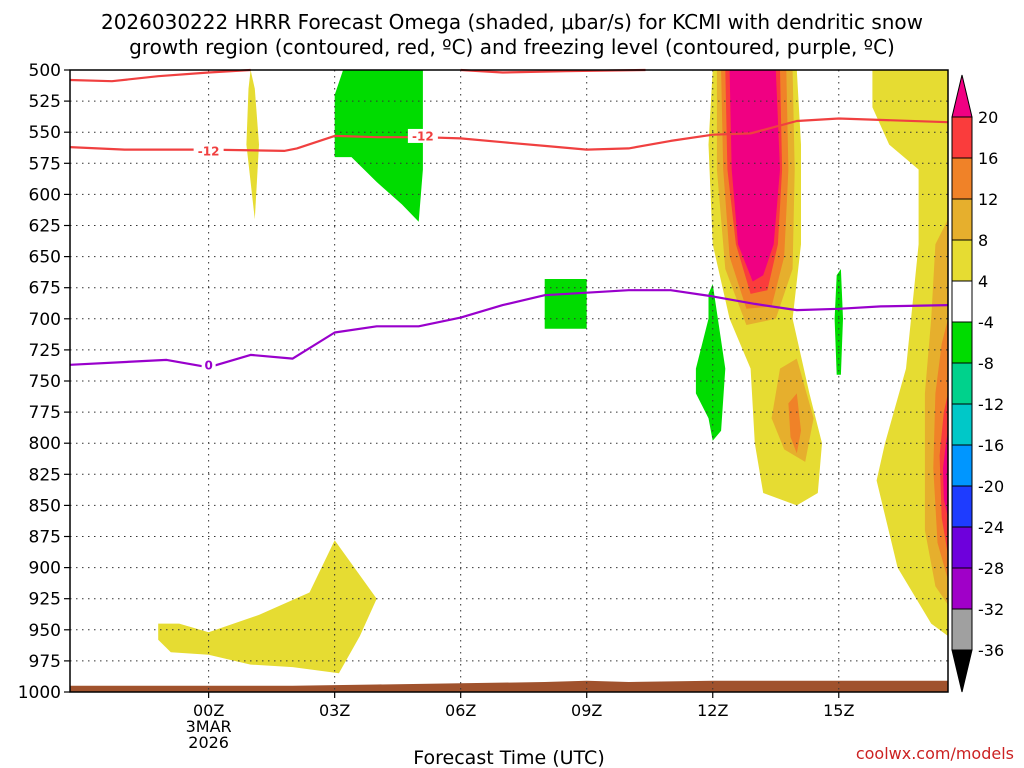  I want to click on colorbar-label: 4, so click(983, 281).